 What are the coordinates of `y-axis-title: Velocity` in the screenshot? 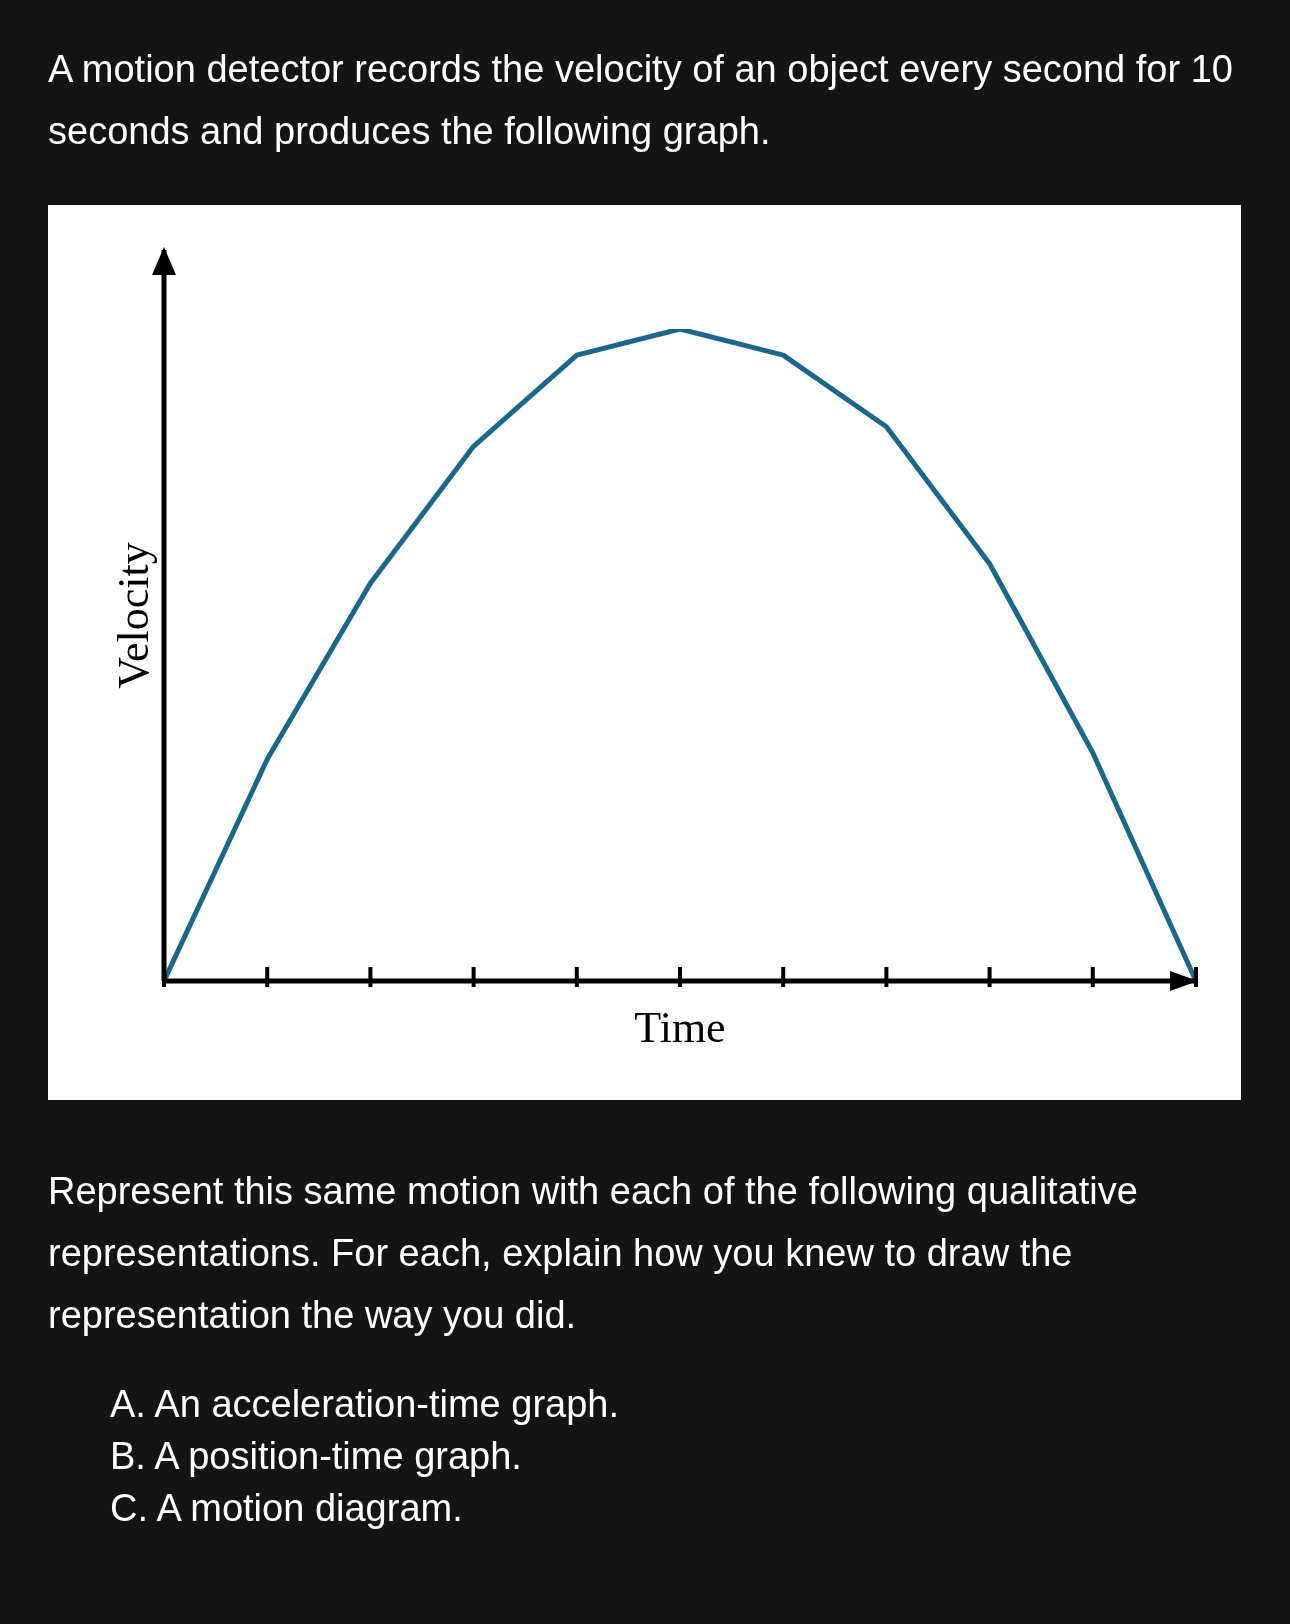 It's located at (133, 615).